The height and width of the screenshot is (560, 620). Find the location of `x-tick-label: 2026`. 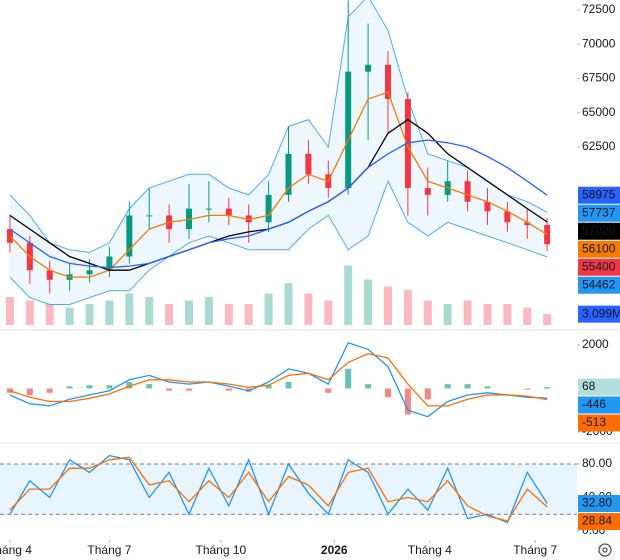

x-tick-label: 2026 is located at coordinates (334, 550).